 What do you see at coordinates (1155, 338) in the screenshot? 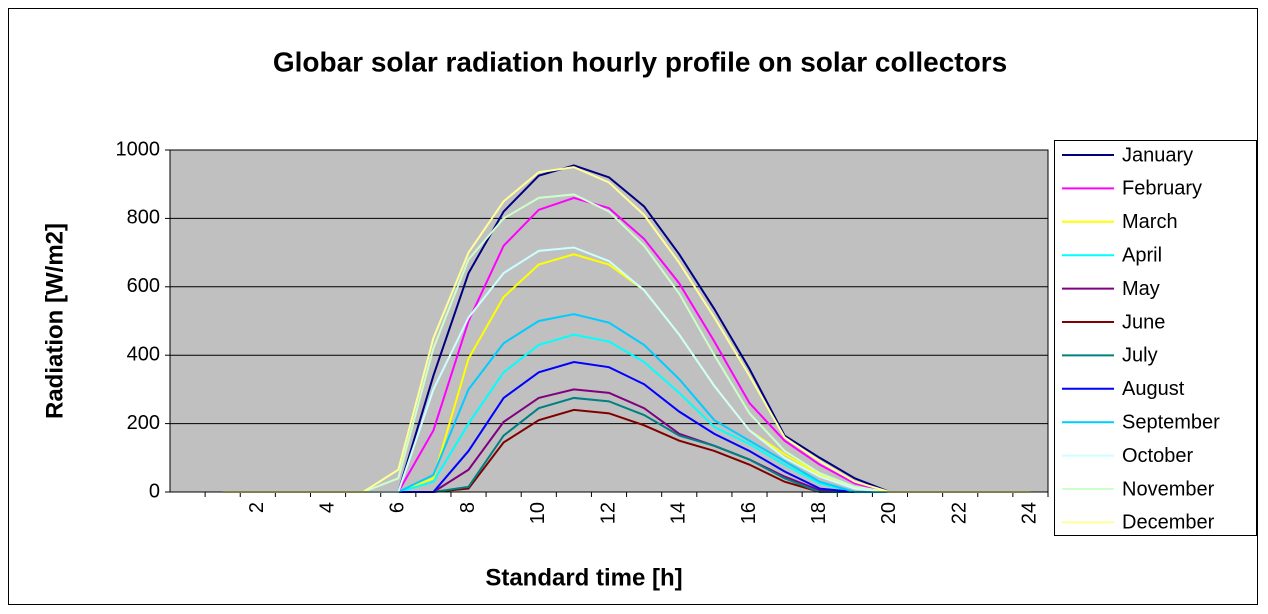
I see `legend-box` at bounding box center [1155, 338].